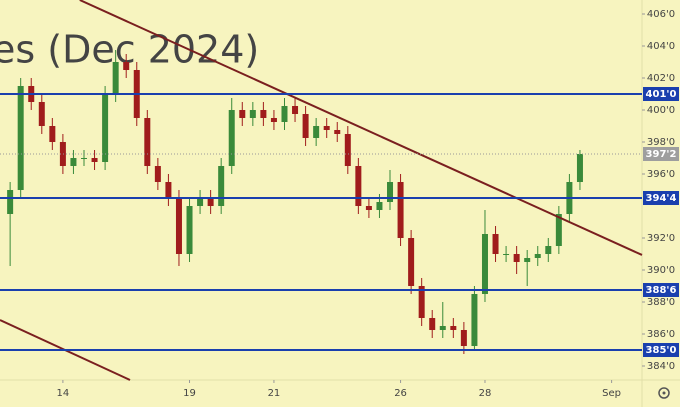 Image resolution: width=680 pixels, height=407 pixels. What do you see at coordinates (189, 393) in the screenshot?
I see `x-tick-label: 19` at bounding box center [189, 393].